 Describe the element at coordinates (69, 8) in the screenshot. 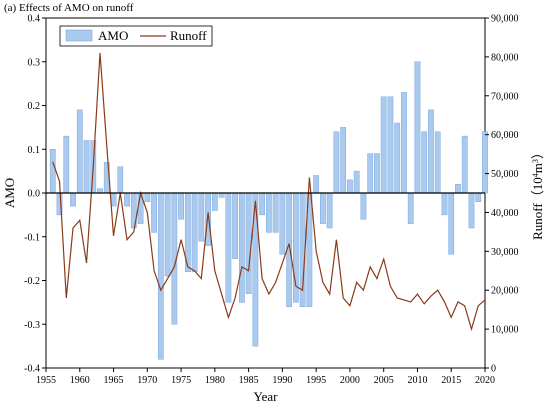

I see `chart-title: (a) Effects of AMO on runoff` at that location.